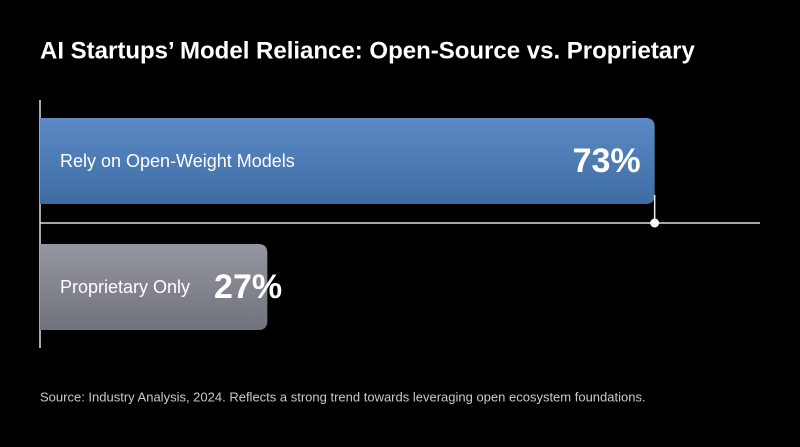 Image resolution: width=800 pixels, height=447 pixels. Describe the element at coordinates (248, 287) in the screenshot. I see `value-label: 27%` at that location.